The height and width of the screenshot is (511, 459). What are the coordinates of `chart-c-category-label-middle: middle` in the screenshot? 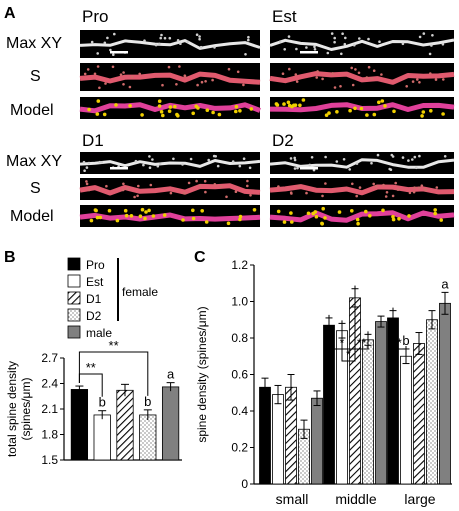 It's located at (355, 499).